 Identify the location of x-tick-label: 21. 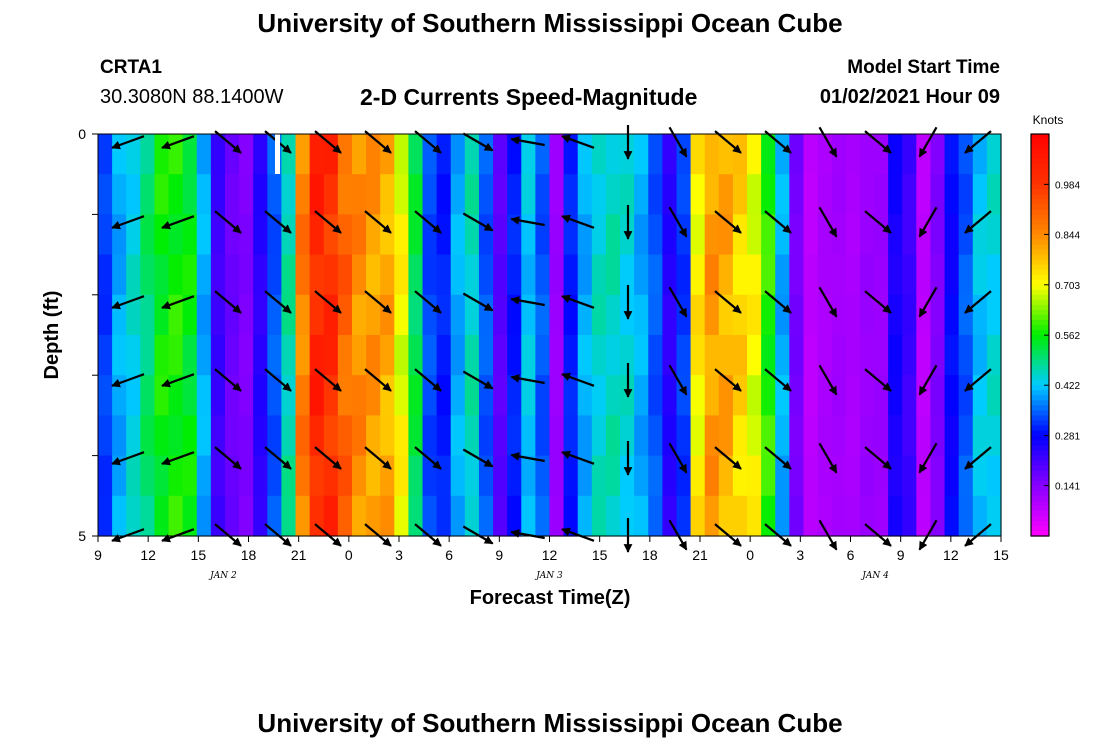
(299, 555).